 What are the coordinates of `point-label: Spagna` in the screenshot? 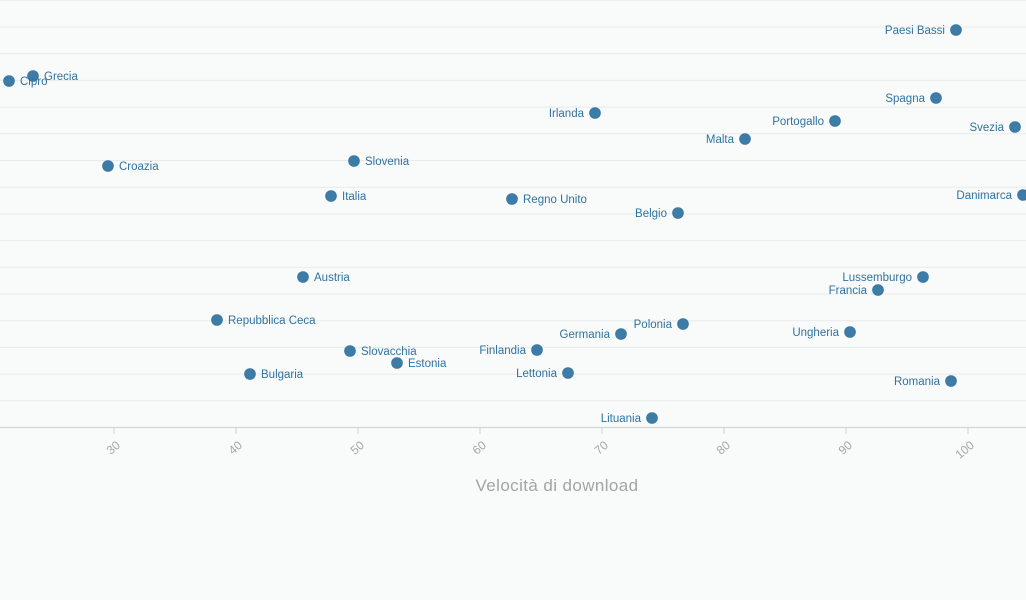 It's located at (905, 99).